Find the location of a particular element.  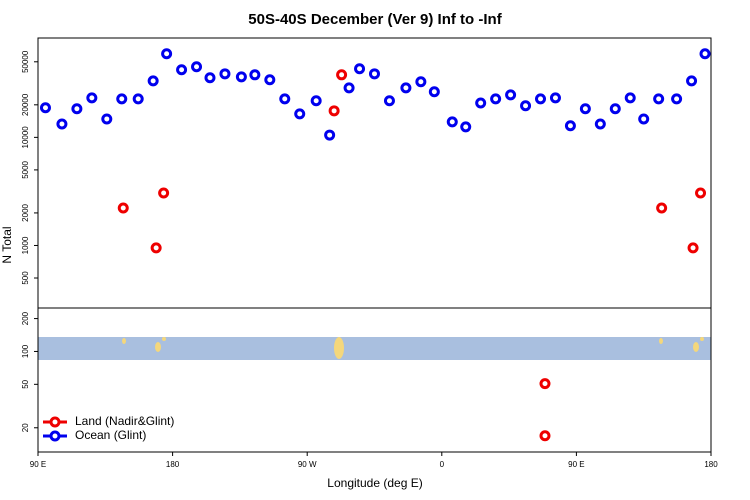

x-tick-label: 90 W is located at coordinates (307, 464).